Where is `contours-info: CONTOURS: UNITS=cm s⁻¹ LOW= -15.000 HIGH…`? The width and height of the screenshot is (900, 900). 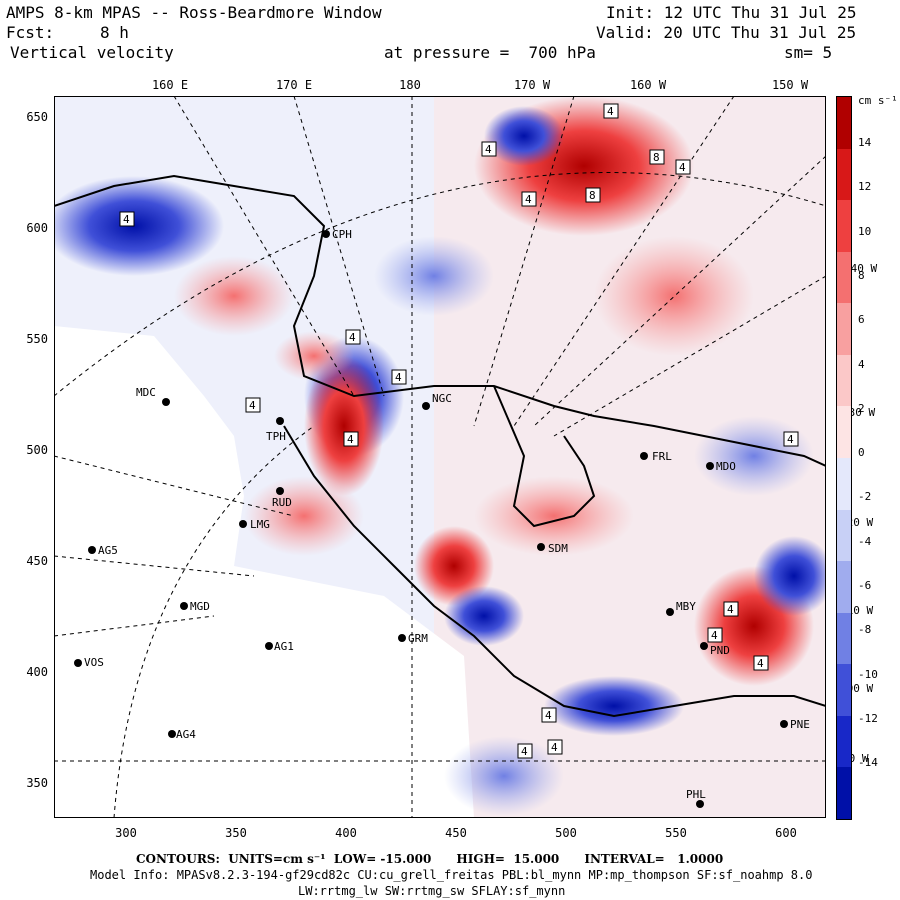
contours-info: CONTOURS: UNITS=cm s⁻¹ LOW= -15.000 HIGH… is located at coordinates (430, 859).